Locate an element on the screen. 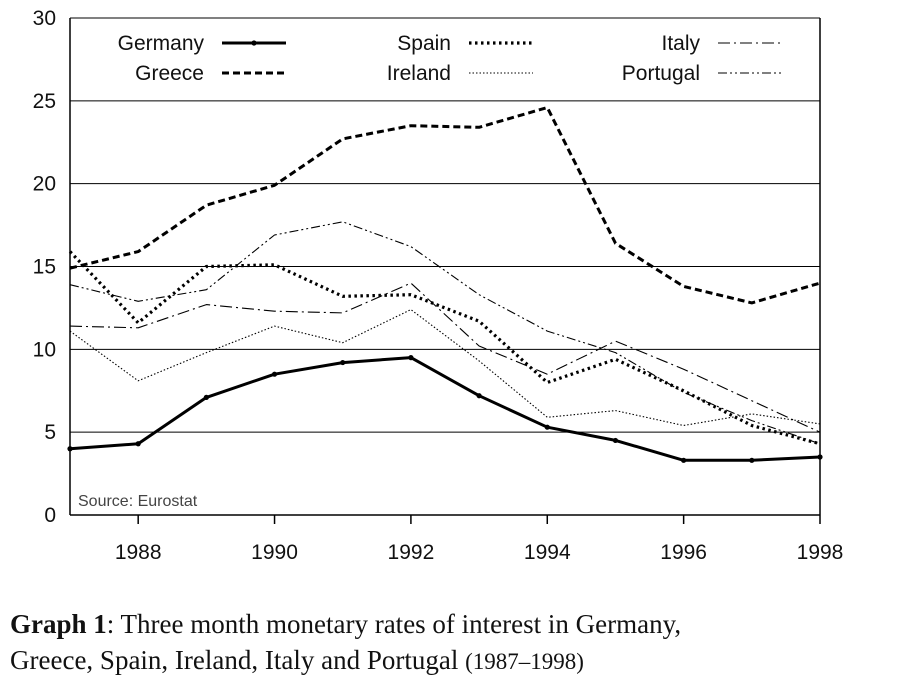  legend-label: Italy is located at coordinates (680, 43).